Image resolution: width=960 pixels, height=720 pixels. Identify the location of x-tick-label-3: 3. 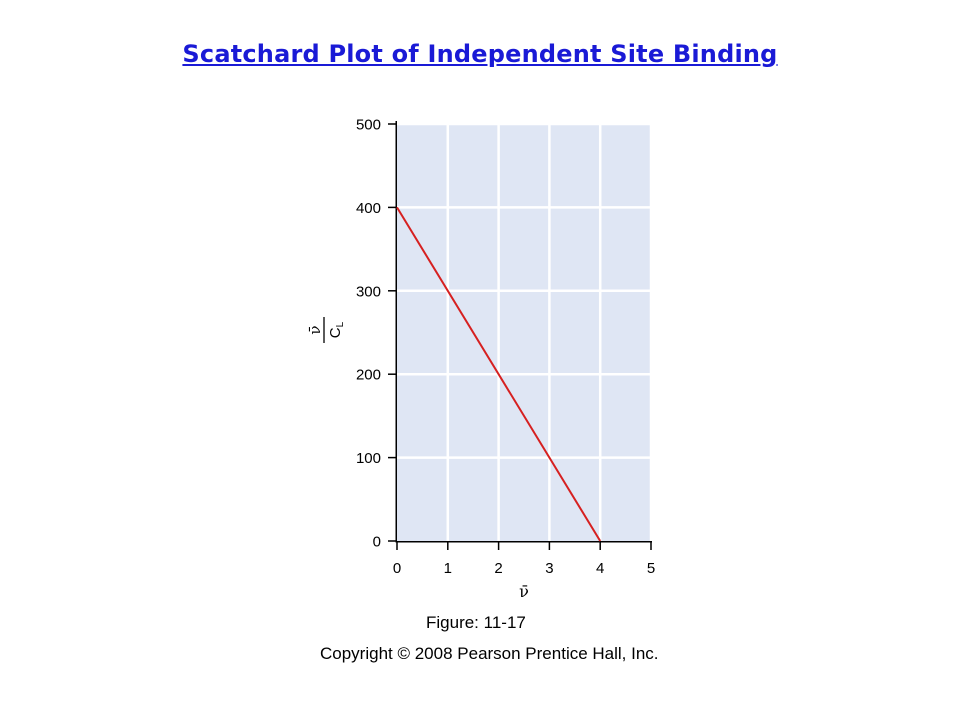
(549, 568).